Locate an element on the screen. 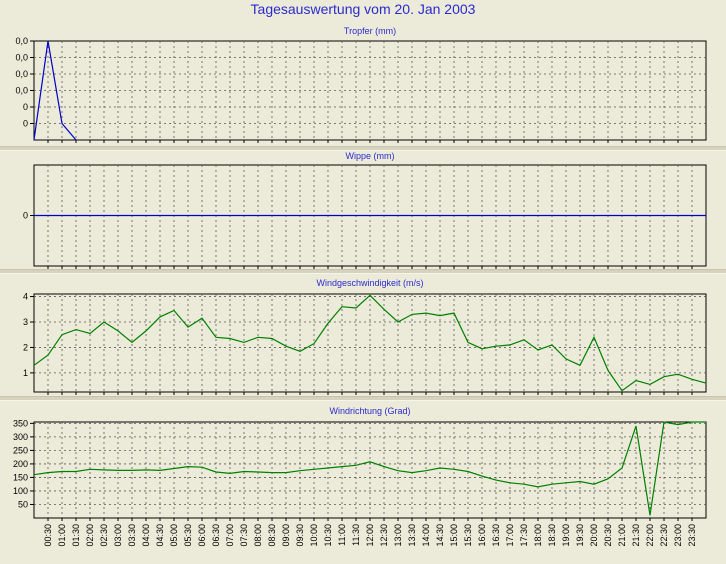 This screenshot has height=564, width=726. x-tick-label: 08:00 is located at coordinates (258, 535).